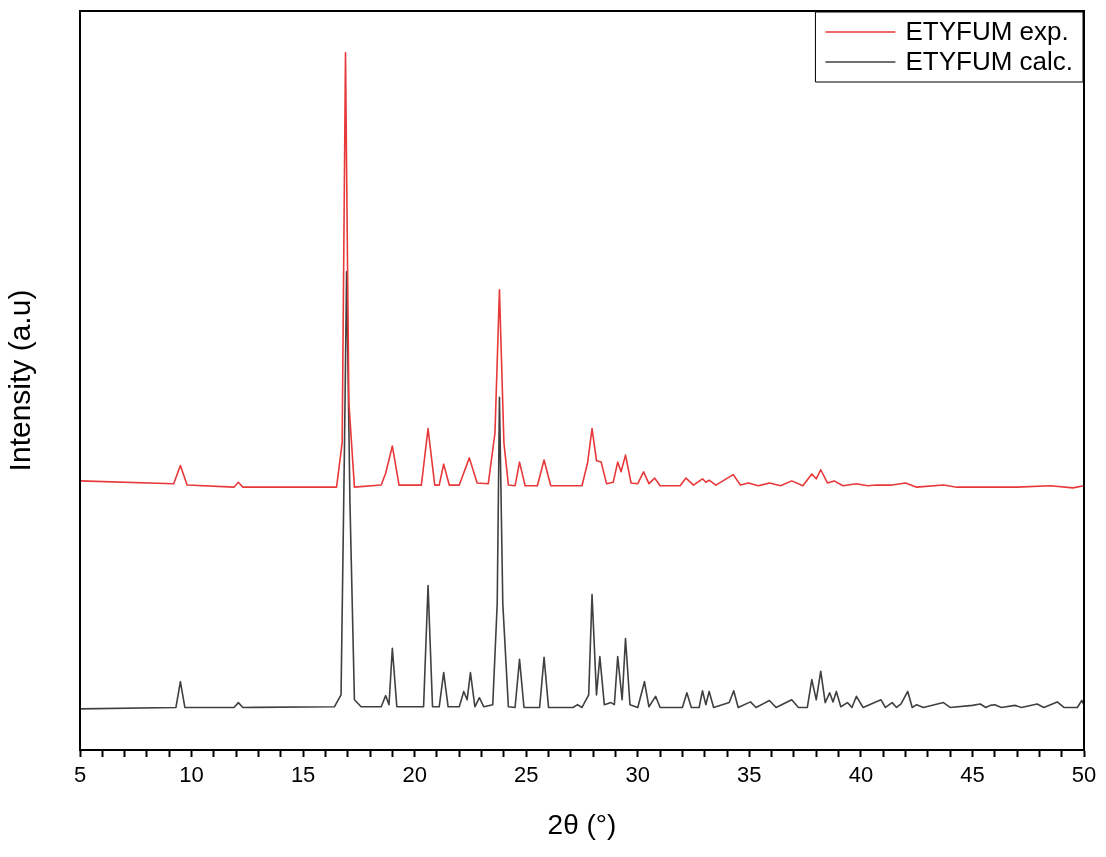 This screenshot has height=857, width=1106. Describe the element at coordinates (638, 775) in the screenshot. I see `x-tick-label: 30` at that location.